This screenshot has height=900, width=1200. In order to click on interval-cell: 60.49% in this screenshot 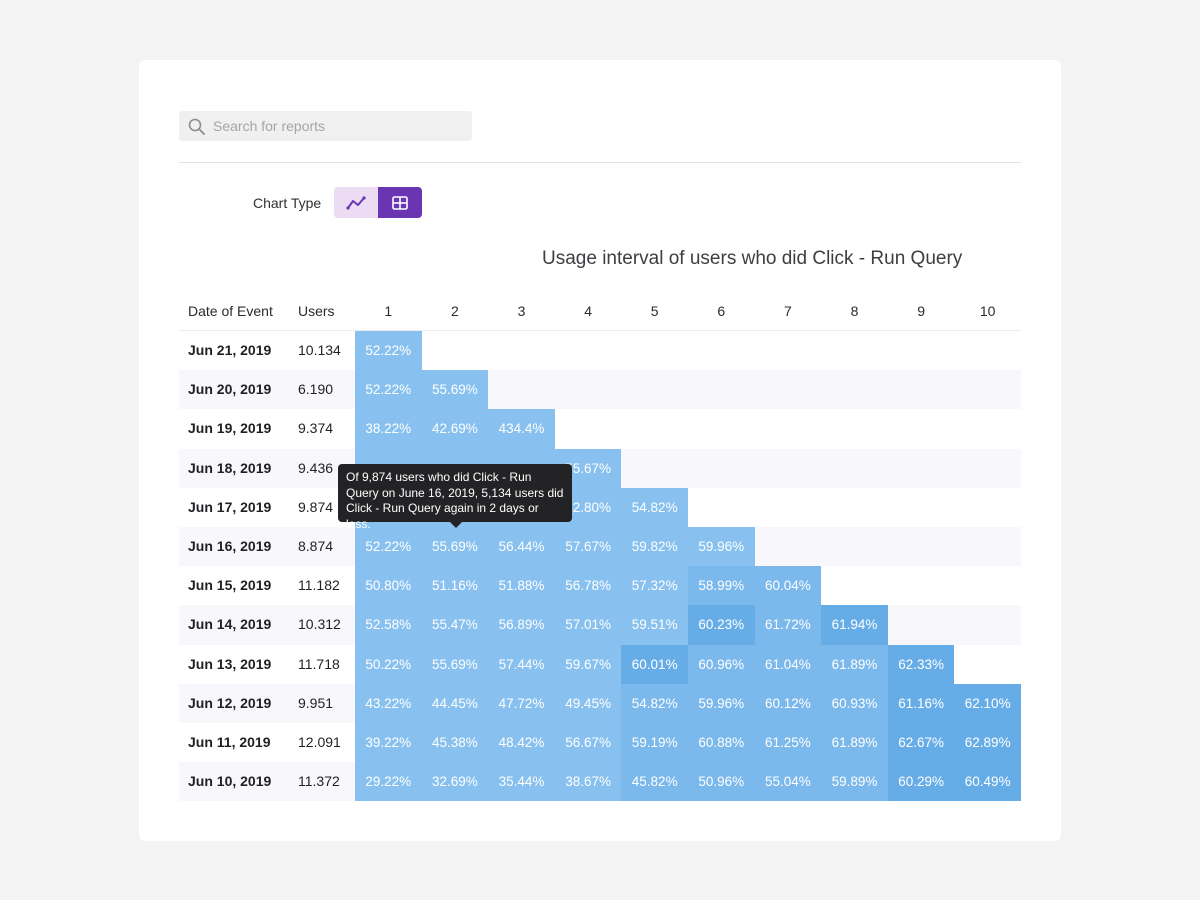, I will do `click(987, 782)`.